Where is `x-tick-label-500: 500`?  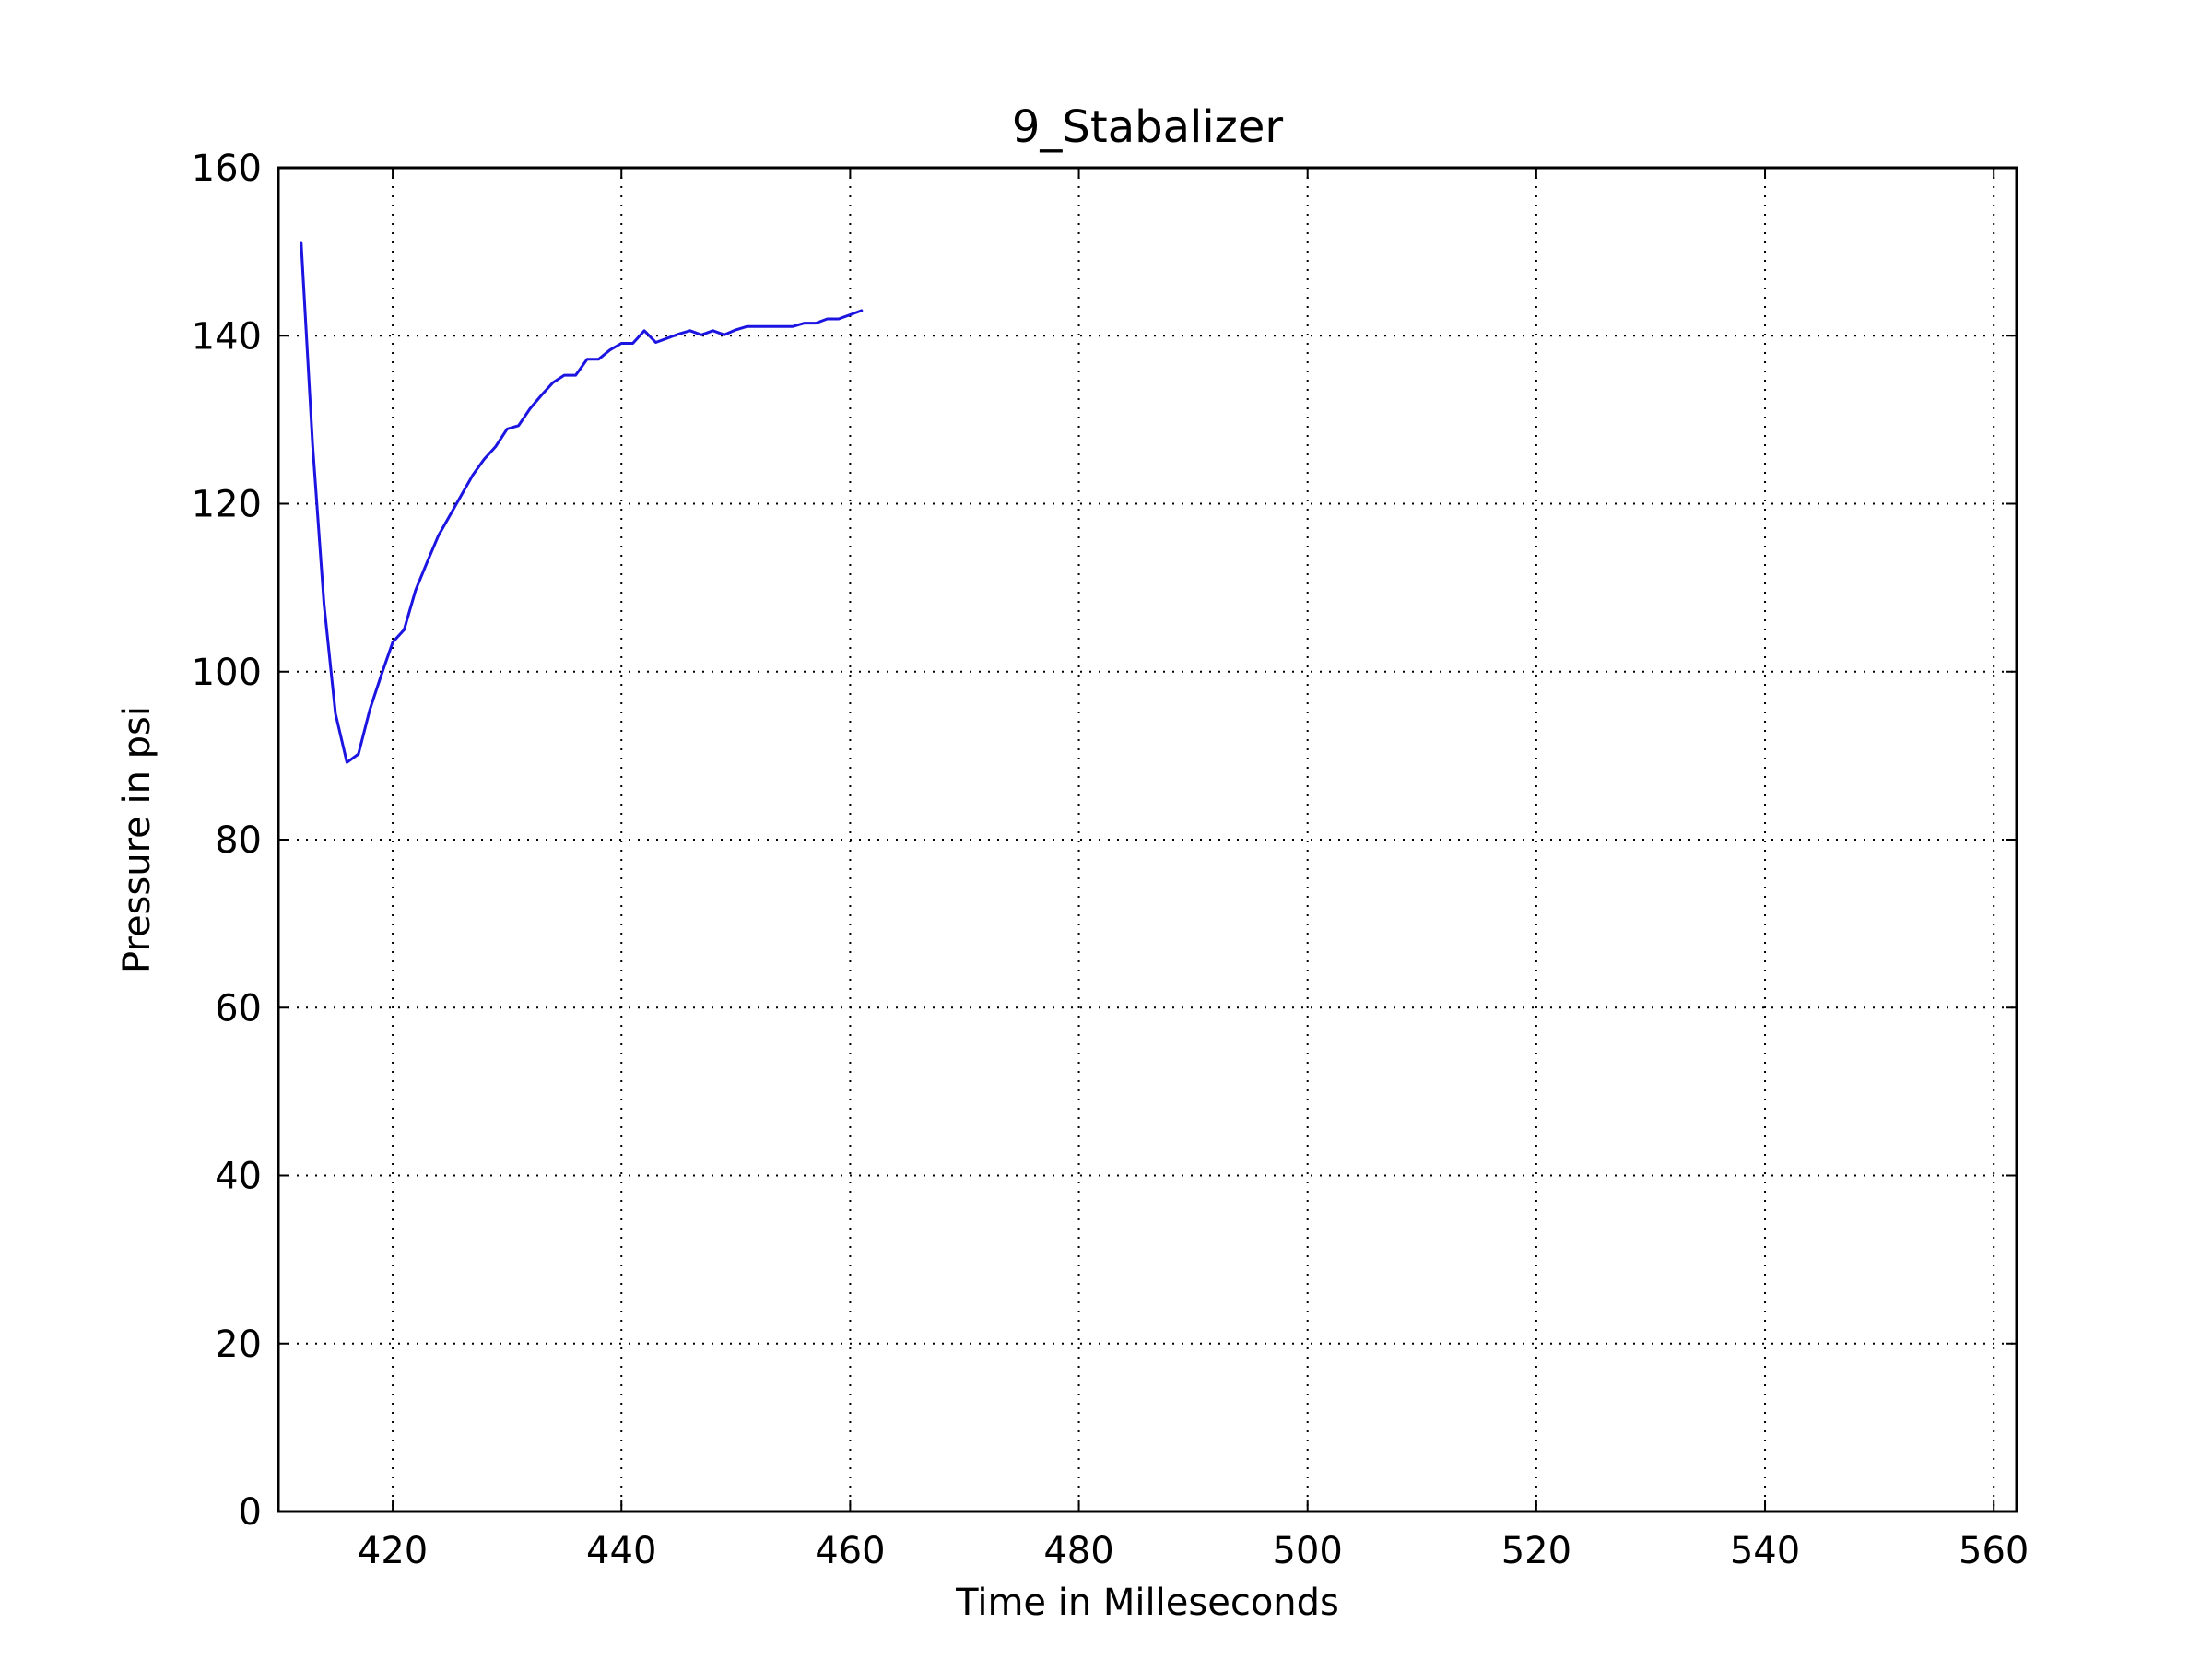 x-tick-label-500: 500 is located at coordinates (1308, 1551).